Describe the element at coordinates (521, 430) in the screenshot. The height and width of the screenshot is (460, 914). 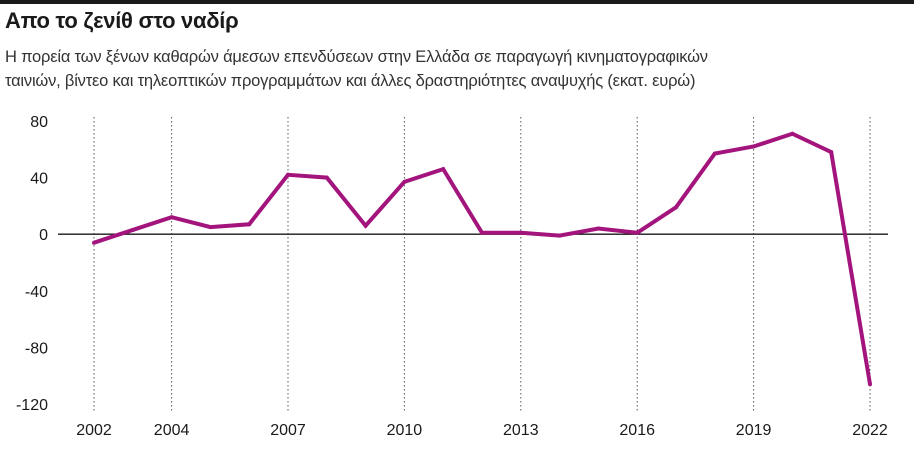
I see `x-tick-label: 2013` at that location.